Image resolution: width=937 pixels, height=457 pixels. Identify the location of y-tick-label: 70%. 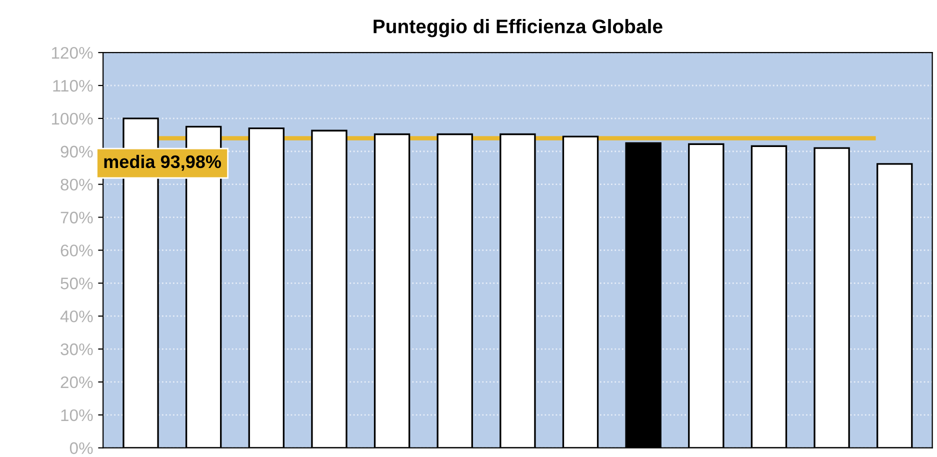
(76, 218).